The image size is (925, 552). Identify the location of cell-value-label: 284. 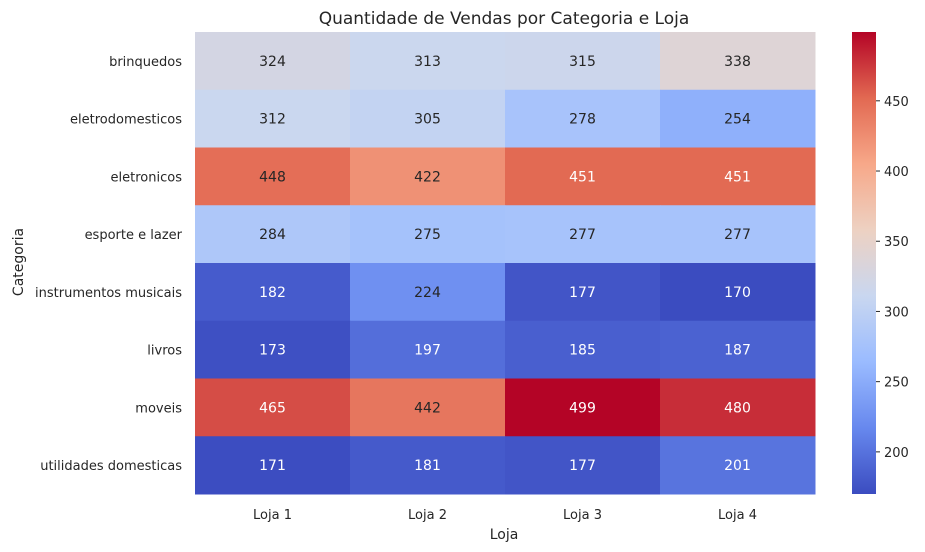
(272, 235).